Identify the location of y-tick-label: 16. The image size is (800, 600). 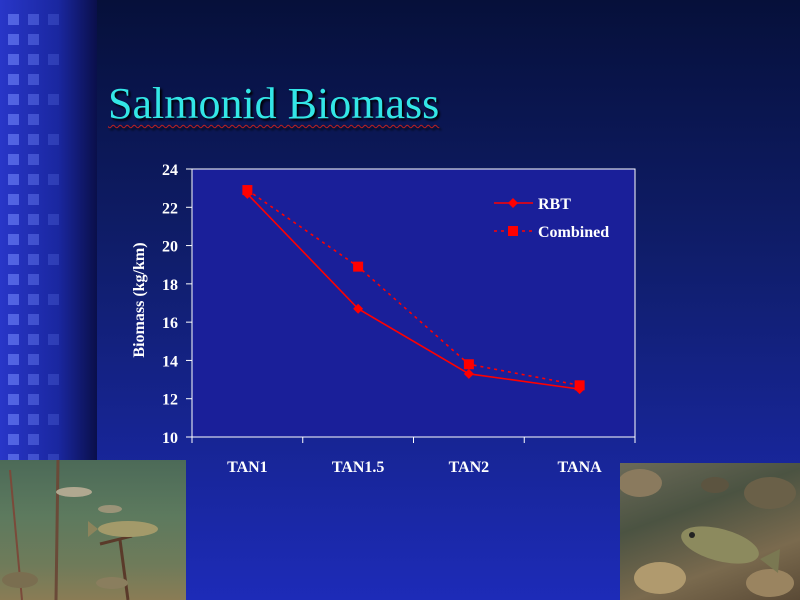
(170, 323).